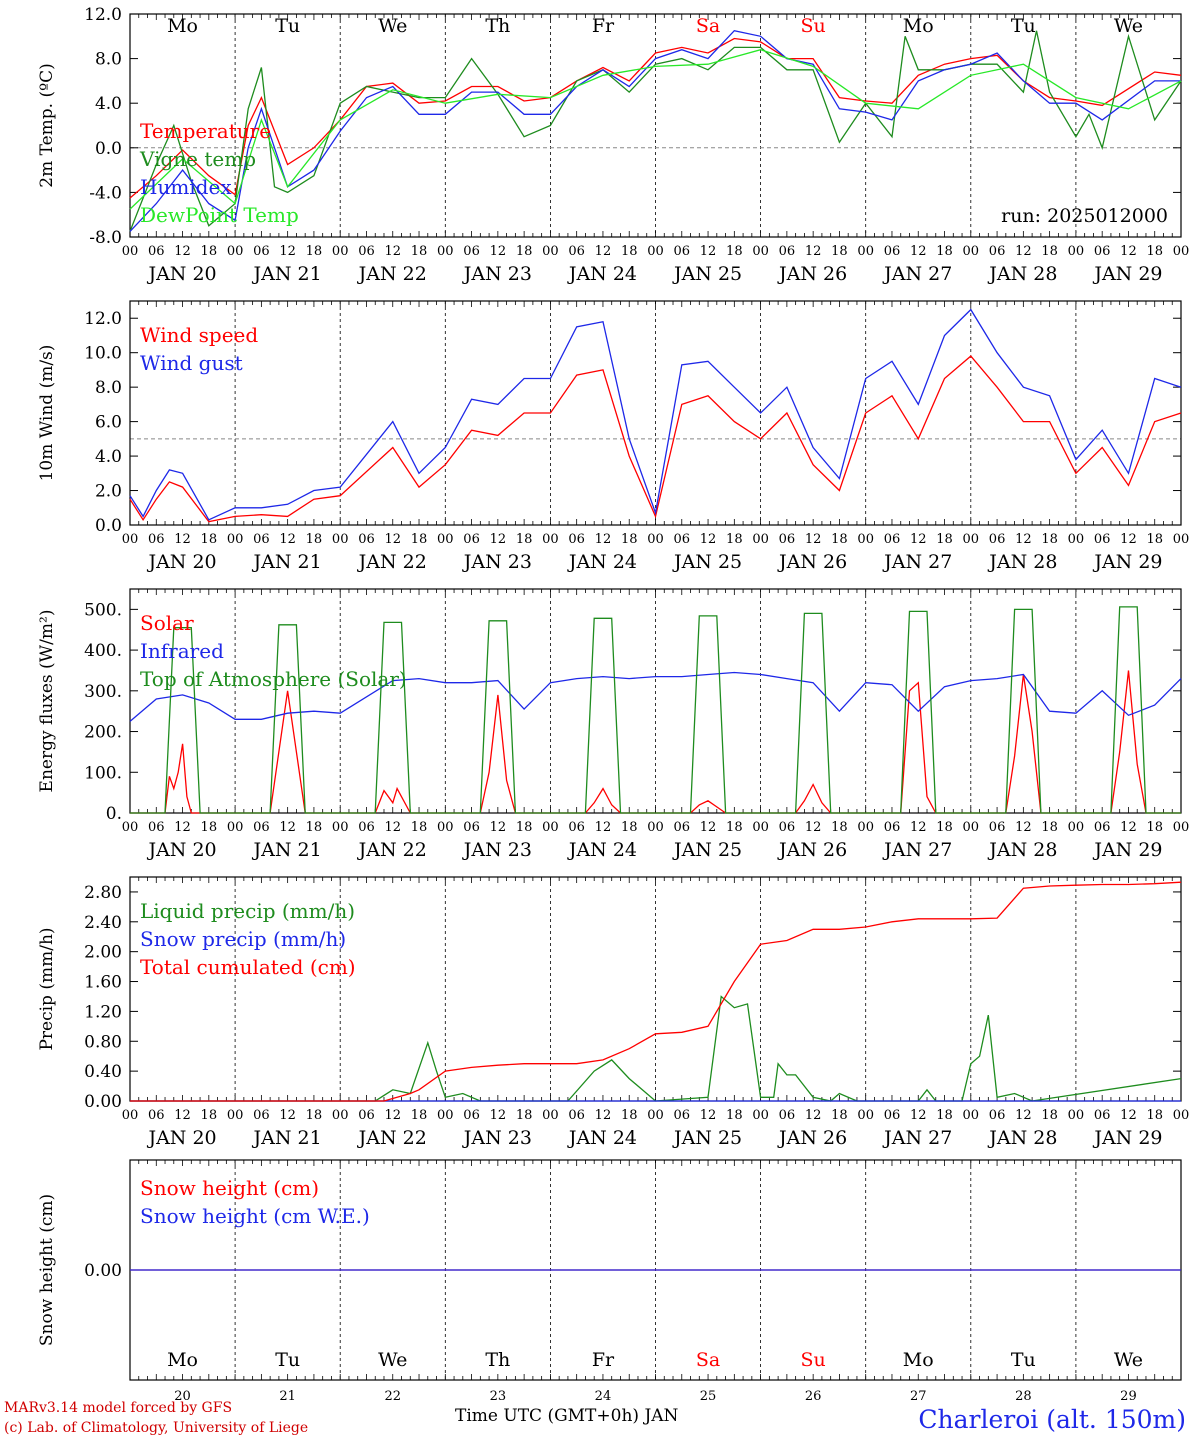 The height and width of the screenshot is (1440, 1194). Describe the element at coordinates (918, 1360) in the screenshot. I see `weekday-label: Mo` at that location.